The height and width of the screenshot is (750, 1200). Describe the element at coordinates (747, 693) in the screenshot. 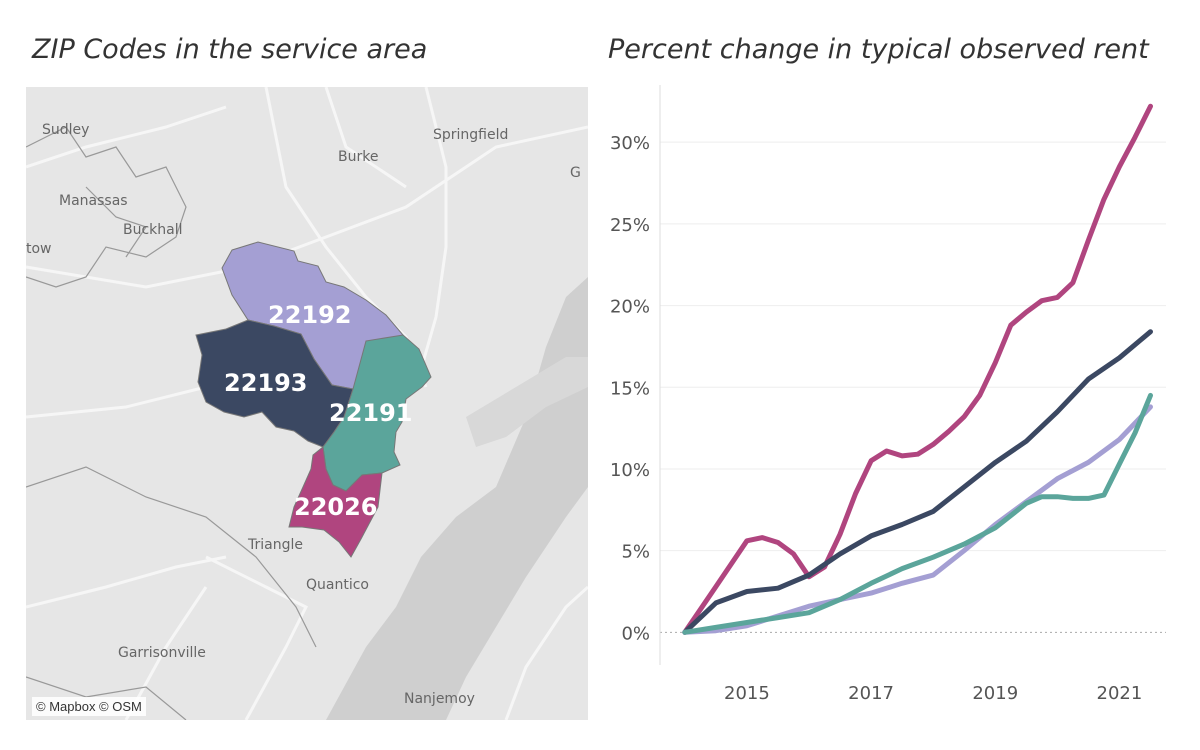

I see `x-tick-label: 2015` at that location.